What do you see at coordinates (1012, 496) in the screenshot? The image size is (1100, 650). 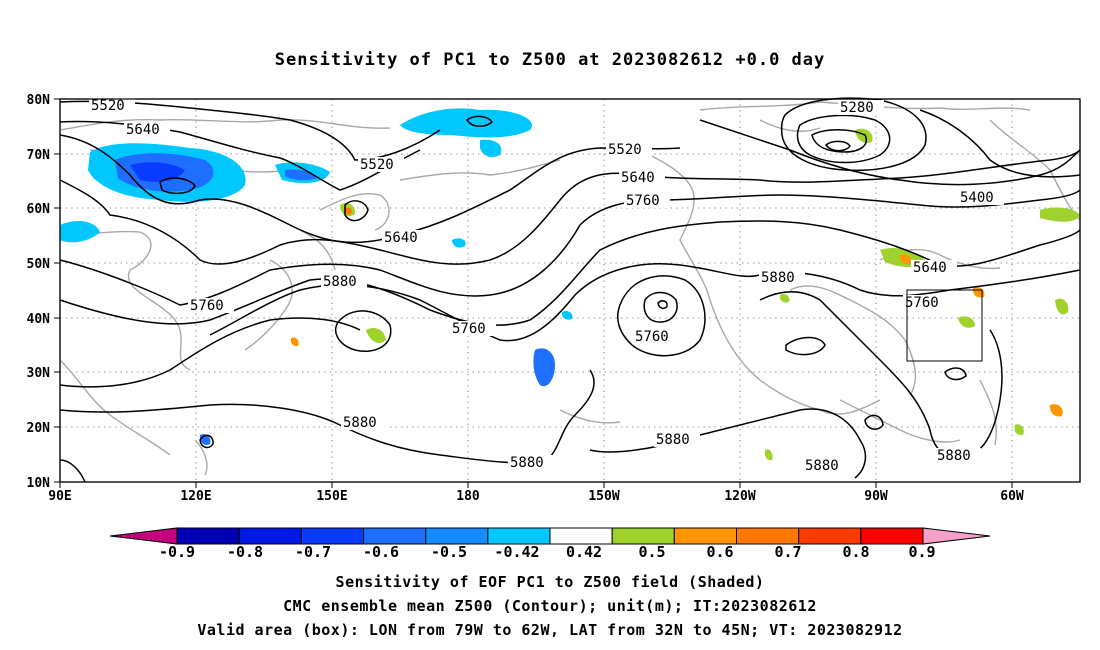 I see `lon-label: 60W` at bounding box center [1012, 496].